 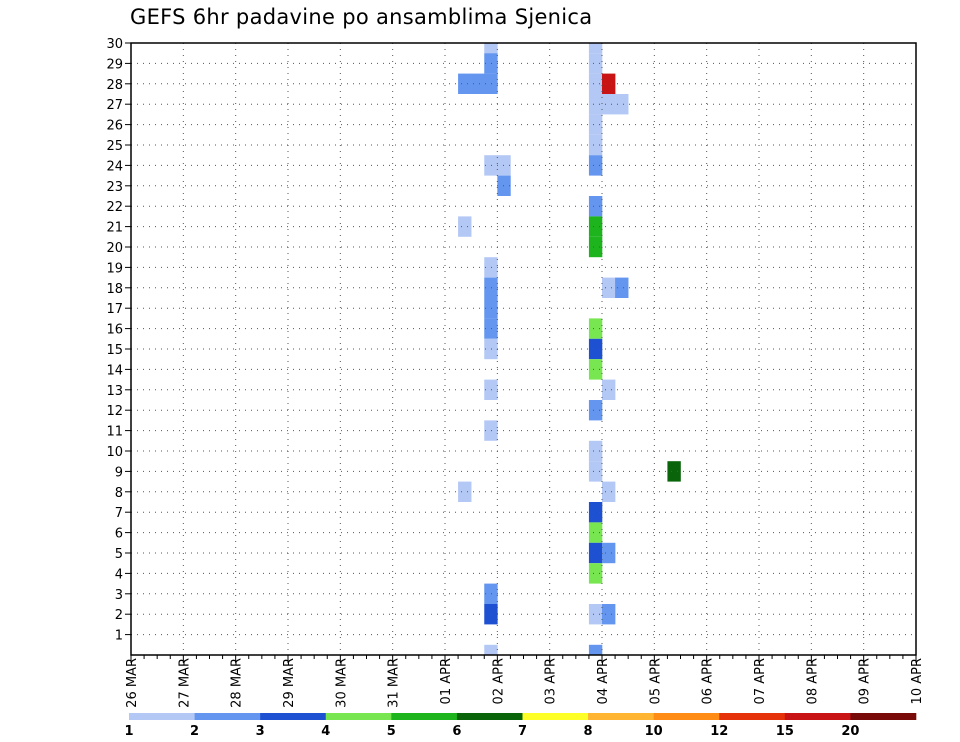 I want to click on x-tick-label: 05 APR, so click(x=655, y=681).